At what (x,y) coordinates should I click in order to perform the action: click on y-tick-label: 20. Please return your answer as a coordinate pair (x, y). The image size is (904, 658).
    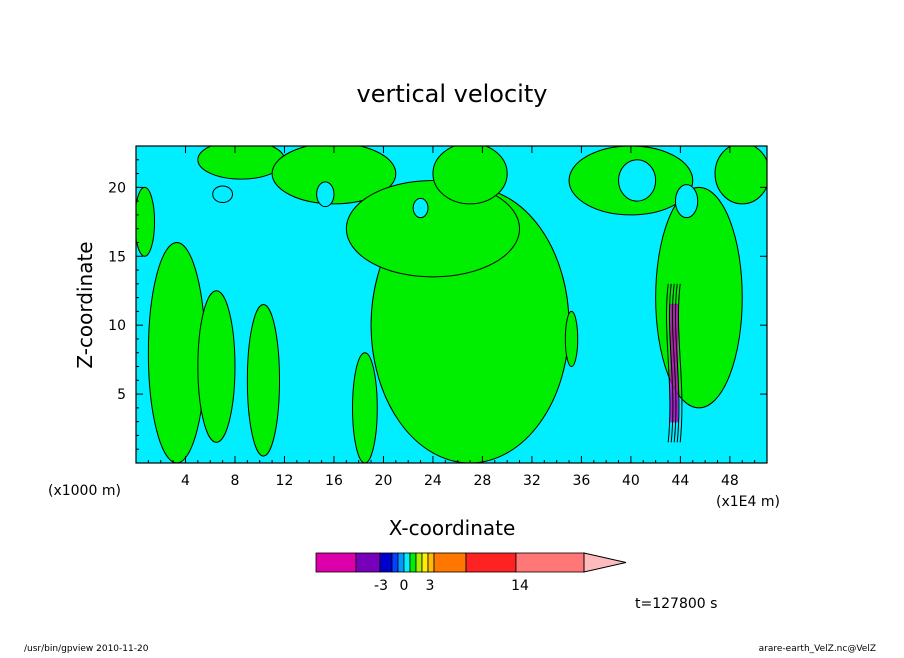
    Looking at the image, I should click on (117, 188).